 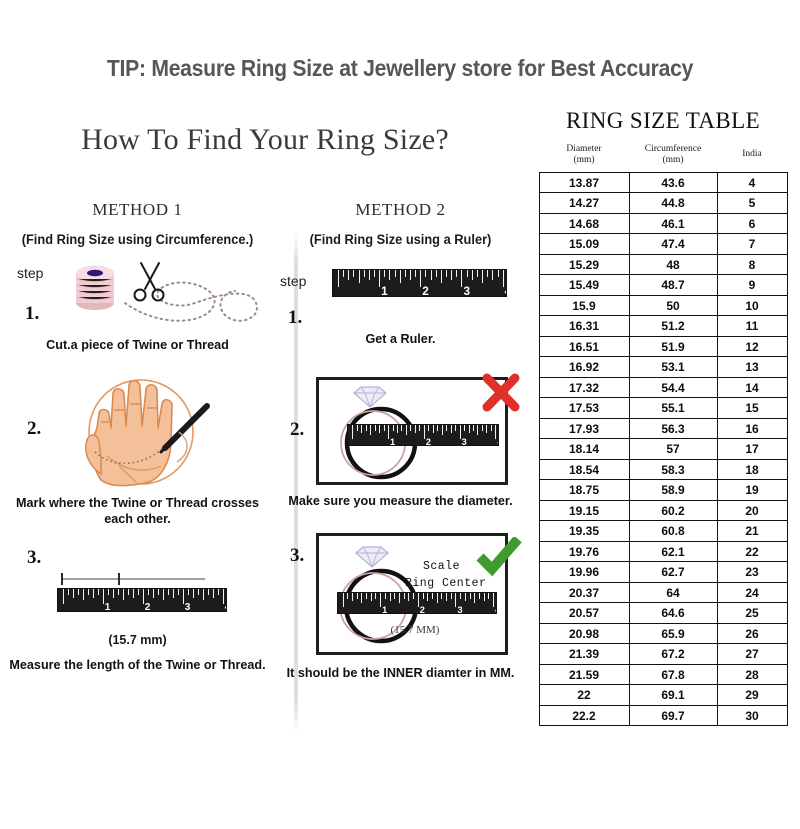 What do you see at coordinates (663, 531) in the screenshot?
I see `table-row: 19.35 60.8 21` at bounding box center [663, 531].